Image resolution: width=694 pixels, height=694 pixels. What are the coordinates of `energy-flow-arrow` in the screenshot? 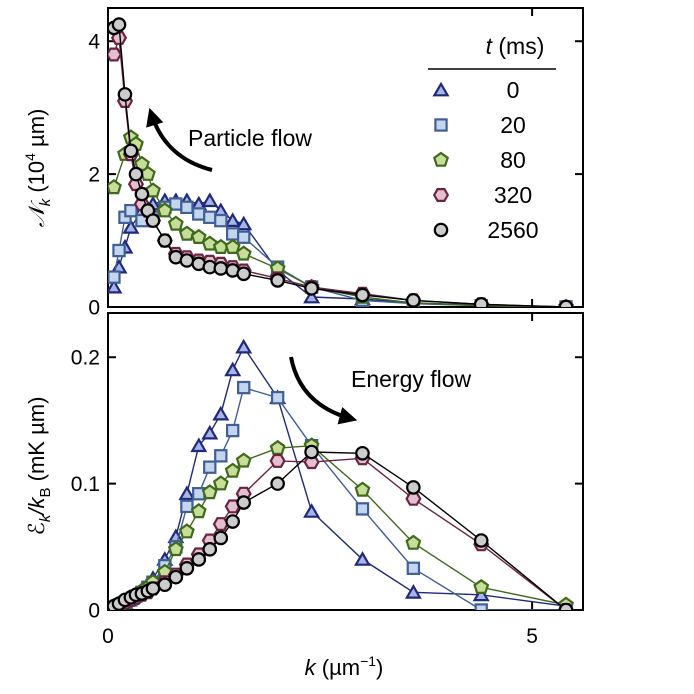 It's located at (323, 390).